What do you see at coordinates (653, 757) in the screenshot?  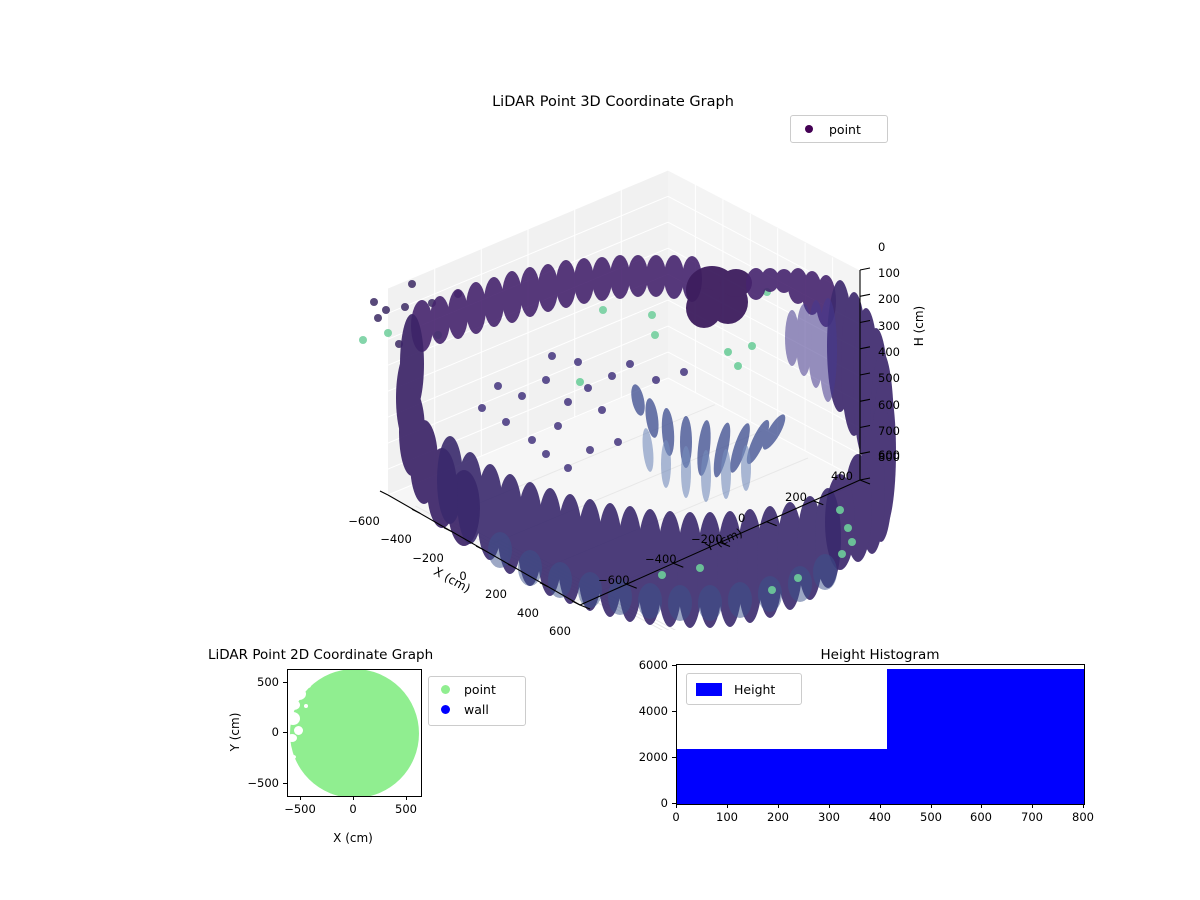 I see `ytick-label: 2000` at bounding box center [653, 757].